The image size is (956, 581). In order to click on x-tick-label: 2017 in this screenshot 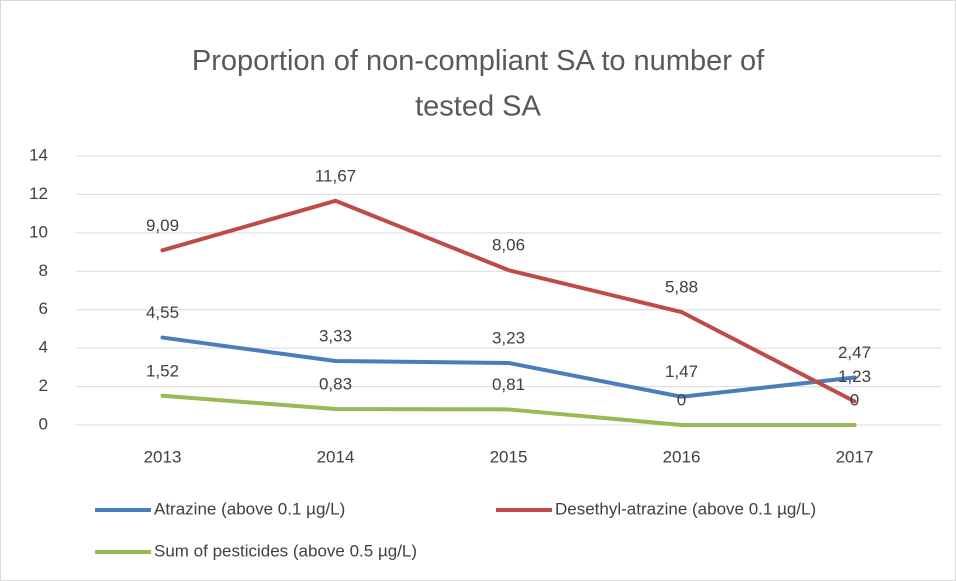, I will do `click(855, 456)`.